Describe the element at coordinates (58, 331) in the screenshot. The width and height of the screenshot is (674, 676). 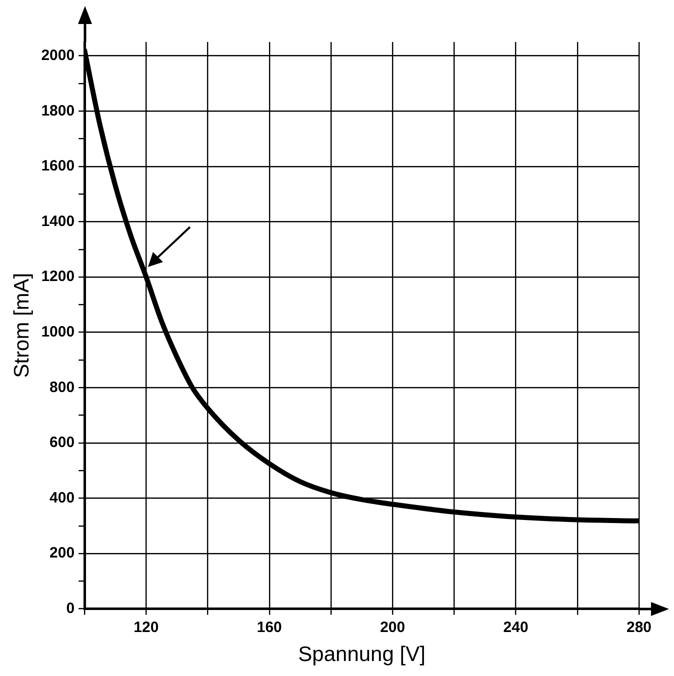
I see `y-tick-label: 1000` at that location.